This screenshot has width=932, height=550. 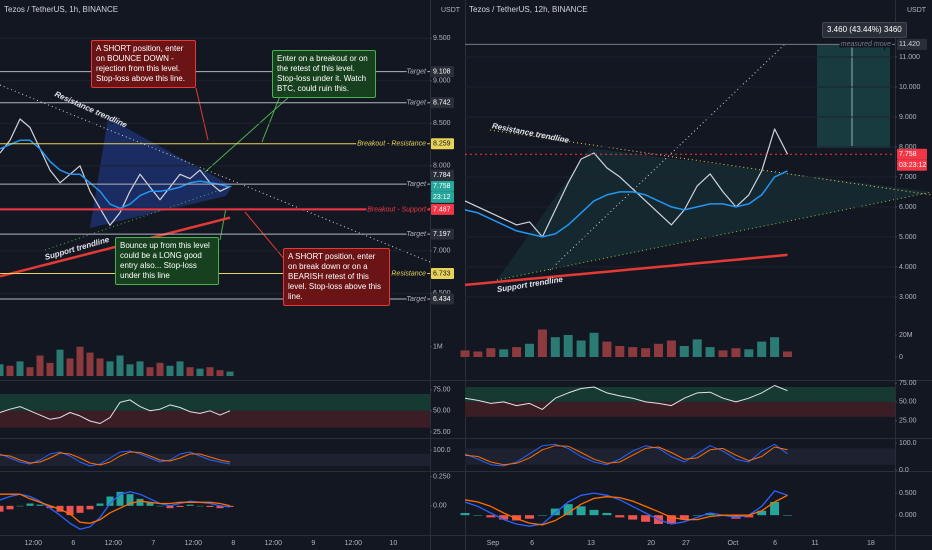 What do you see at coordinates (871, 543) in the screenshot?
I see `x-tick-label: 18` at bounding box center [871, 543].